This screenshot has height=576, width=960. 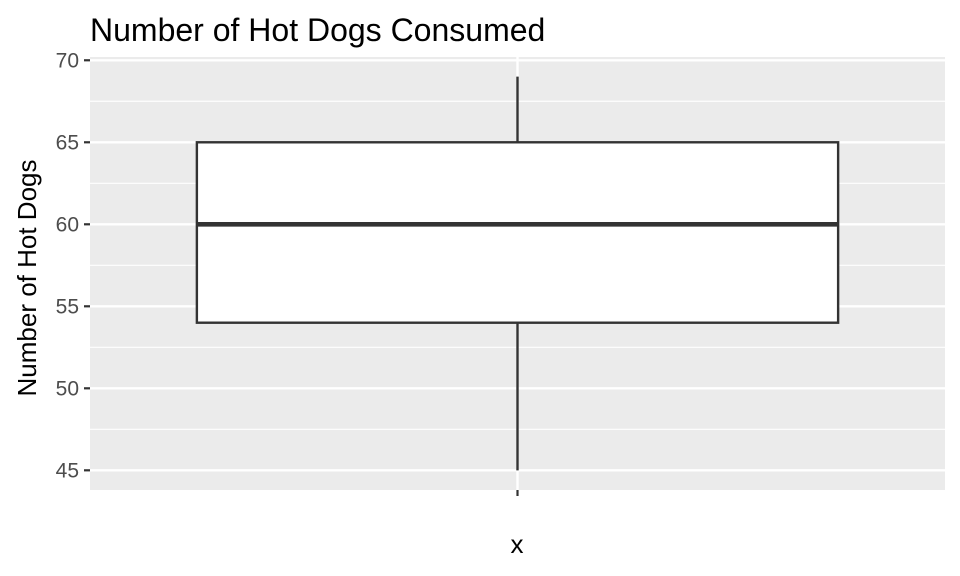 I want to click on y-tick-label: 60, so click(x=67, y=224).